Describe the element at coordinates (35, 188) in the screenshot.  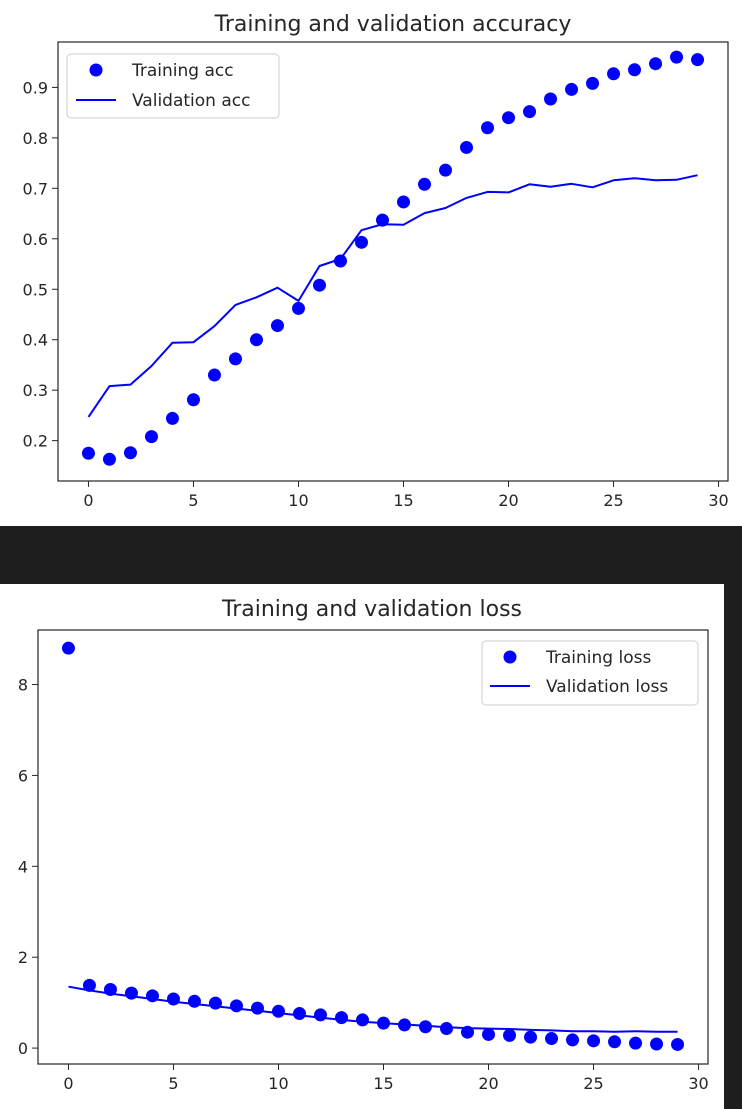
I see `y-tick-label: 0.7` at that location.